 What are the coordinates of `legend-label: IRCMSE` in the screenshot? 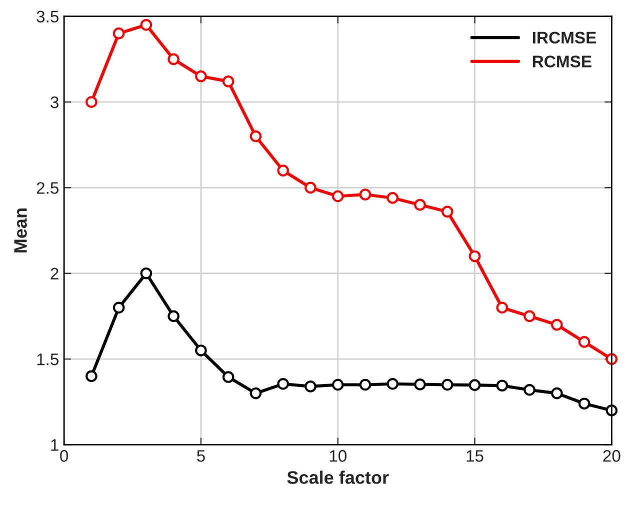 It's located at (564, 38).